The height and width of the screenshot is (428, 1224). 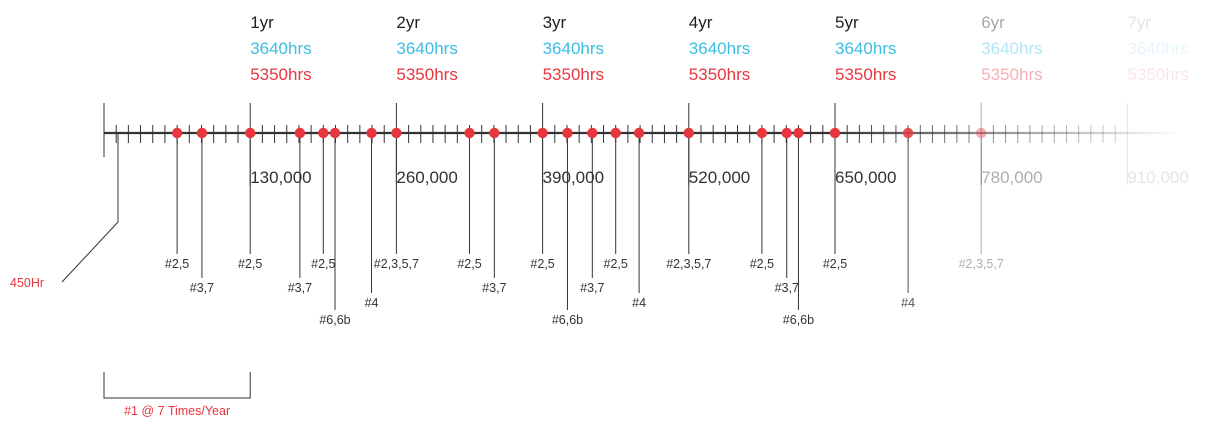 What do you see at coordinates (701, 22) in the screenshot?
I see `year-label: 4yr` at bounding box center [701, 22].